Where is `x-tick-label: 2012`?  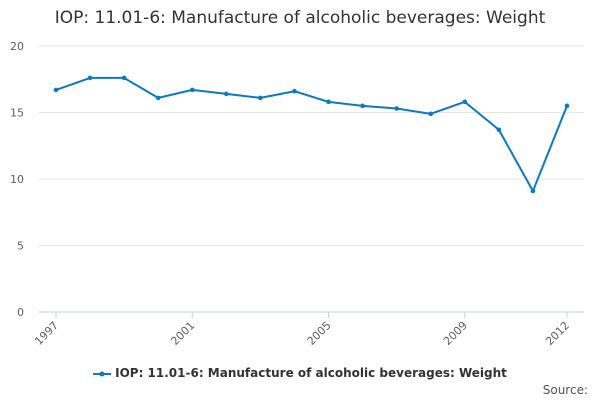 x-tick-label: 2012 is located at coordinates (557, 333).